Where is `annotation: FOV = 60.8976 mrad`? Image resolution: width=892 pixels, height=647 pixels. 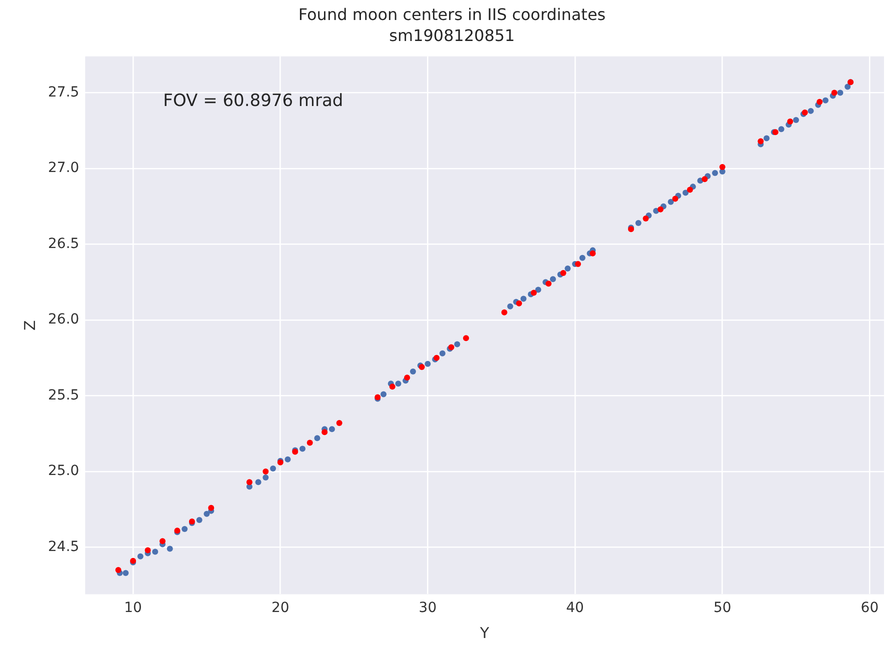
annotation: FOV = 60.8976 mrad is located at coordinates (253, 100).